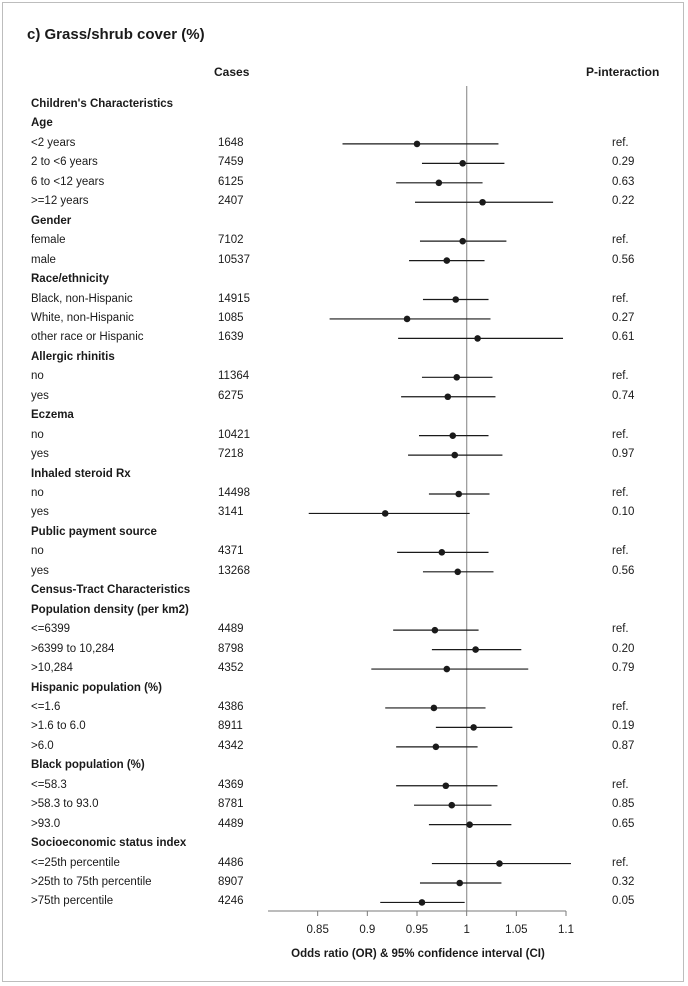 Image resolution: width=688 pixels, height=986 pixels. What do you see at coordinates (623, 201) in the screenshot?
I see `row-p-interaction: 0.22` at bounding box center [623, 201].